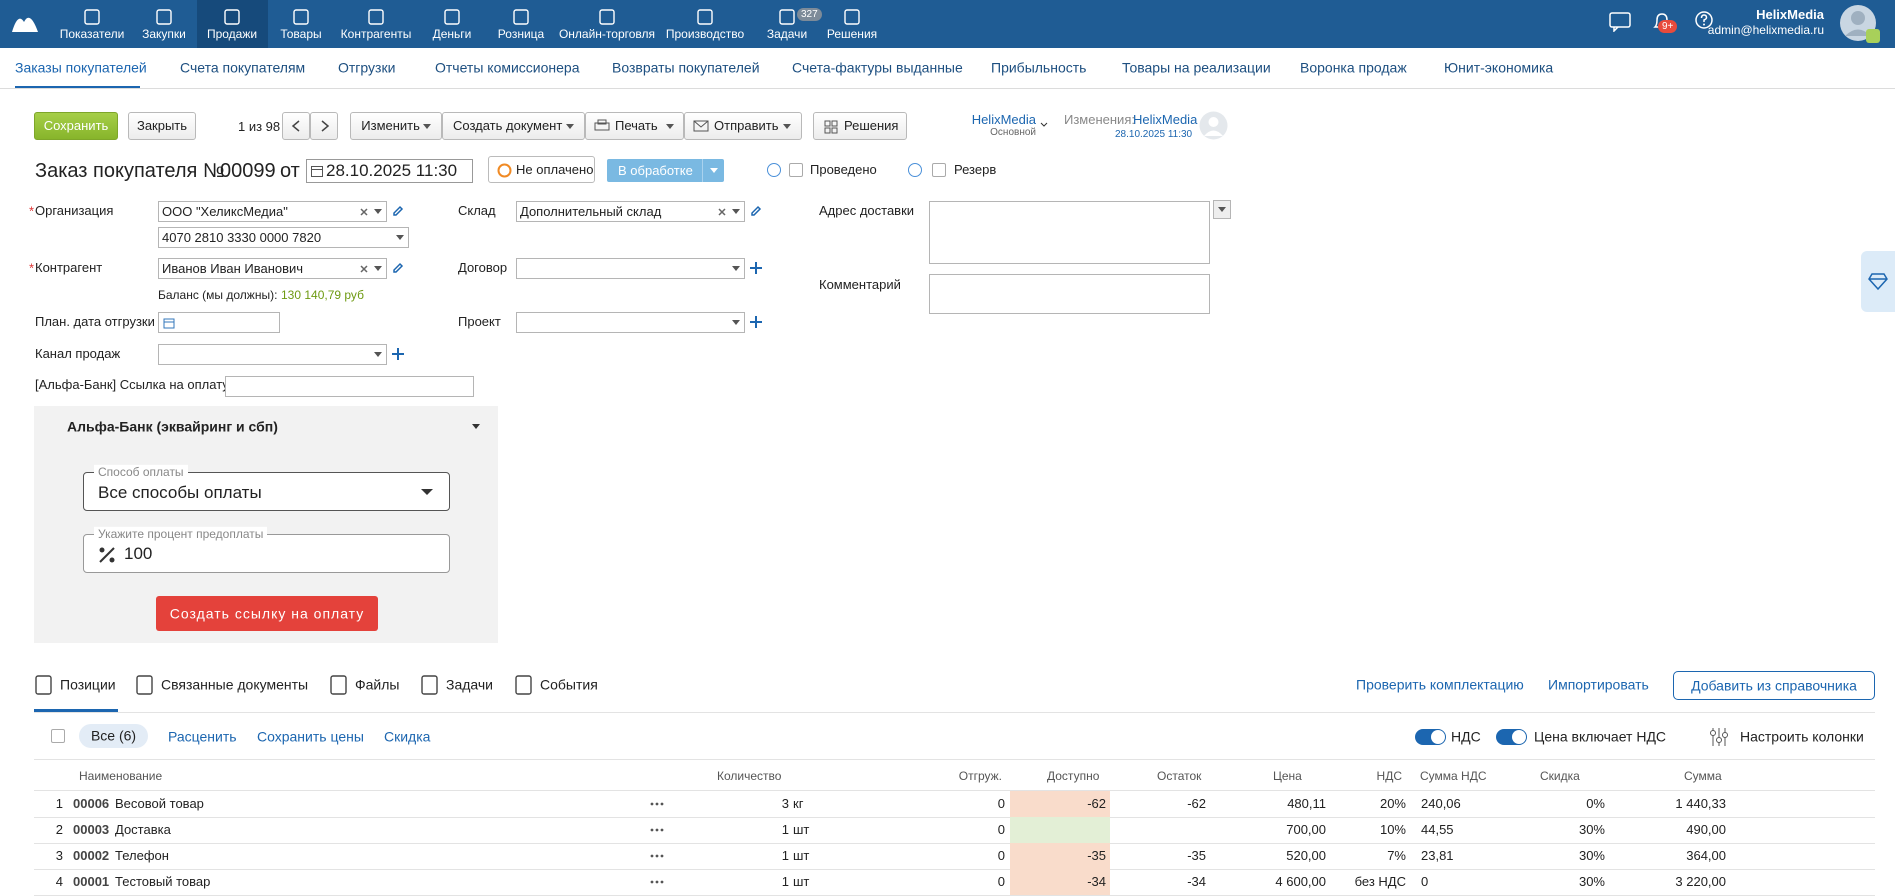  What do you see at coordinates (232, 33) in the screenshot?
I see `nav-label: Продажи` at bounding box center [232, 33].